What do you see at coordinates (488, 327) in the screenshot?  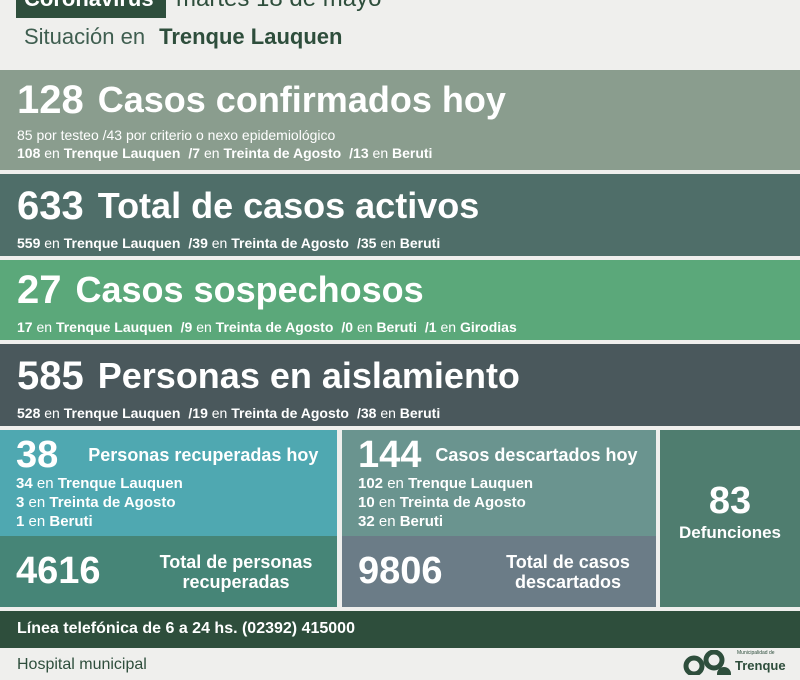 I see `location-name: Girodias` at bounding box center [488, 327].